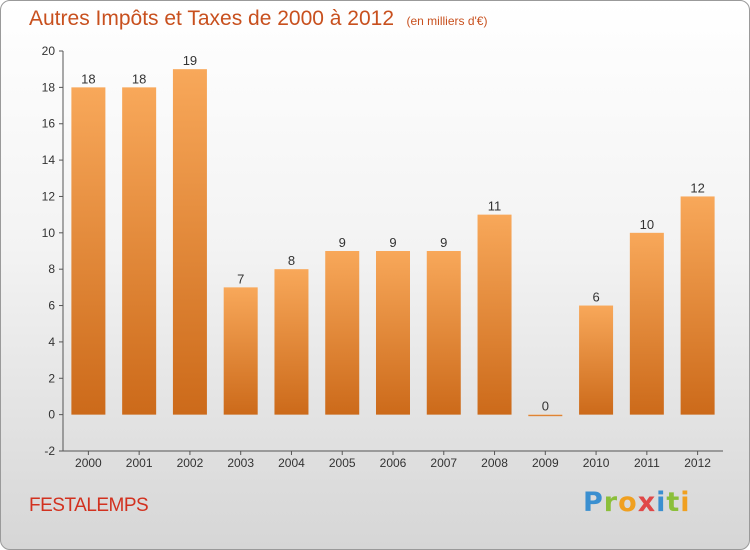  Describe the element at coordinates (628, 502) in the screenshot. I see `logo-letter: o` at that location.